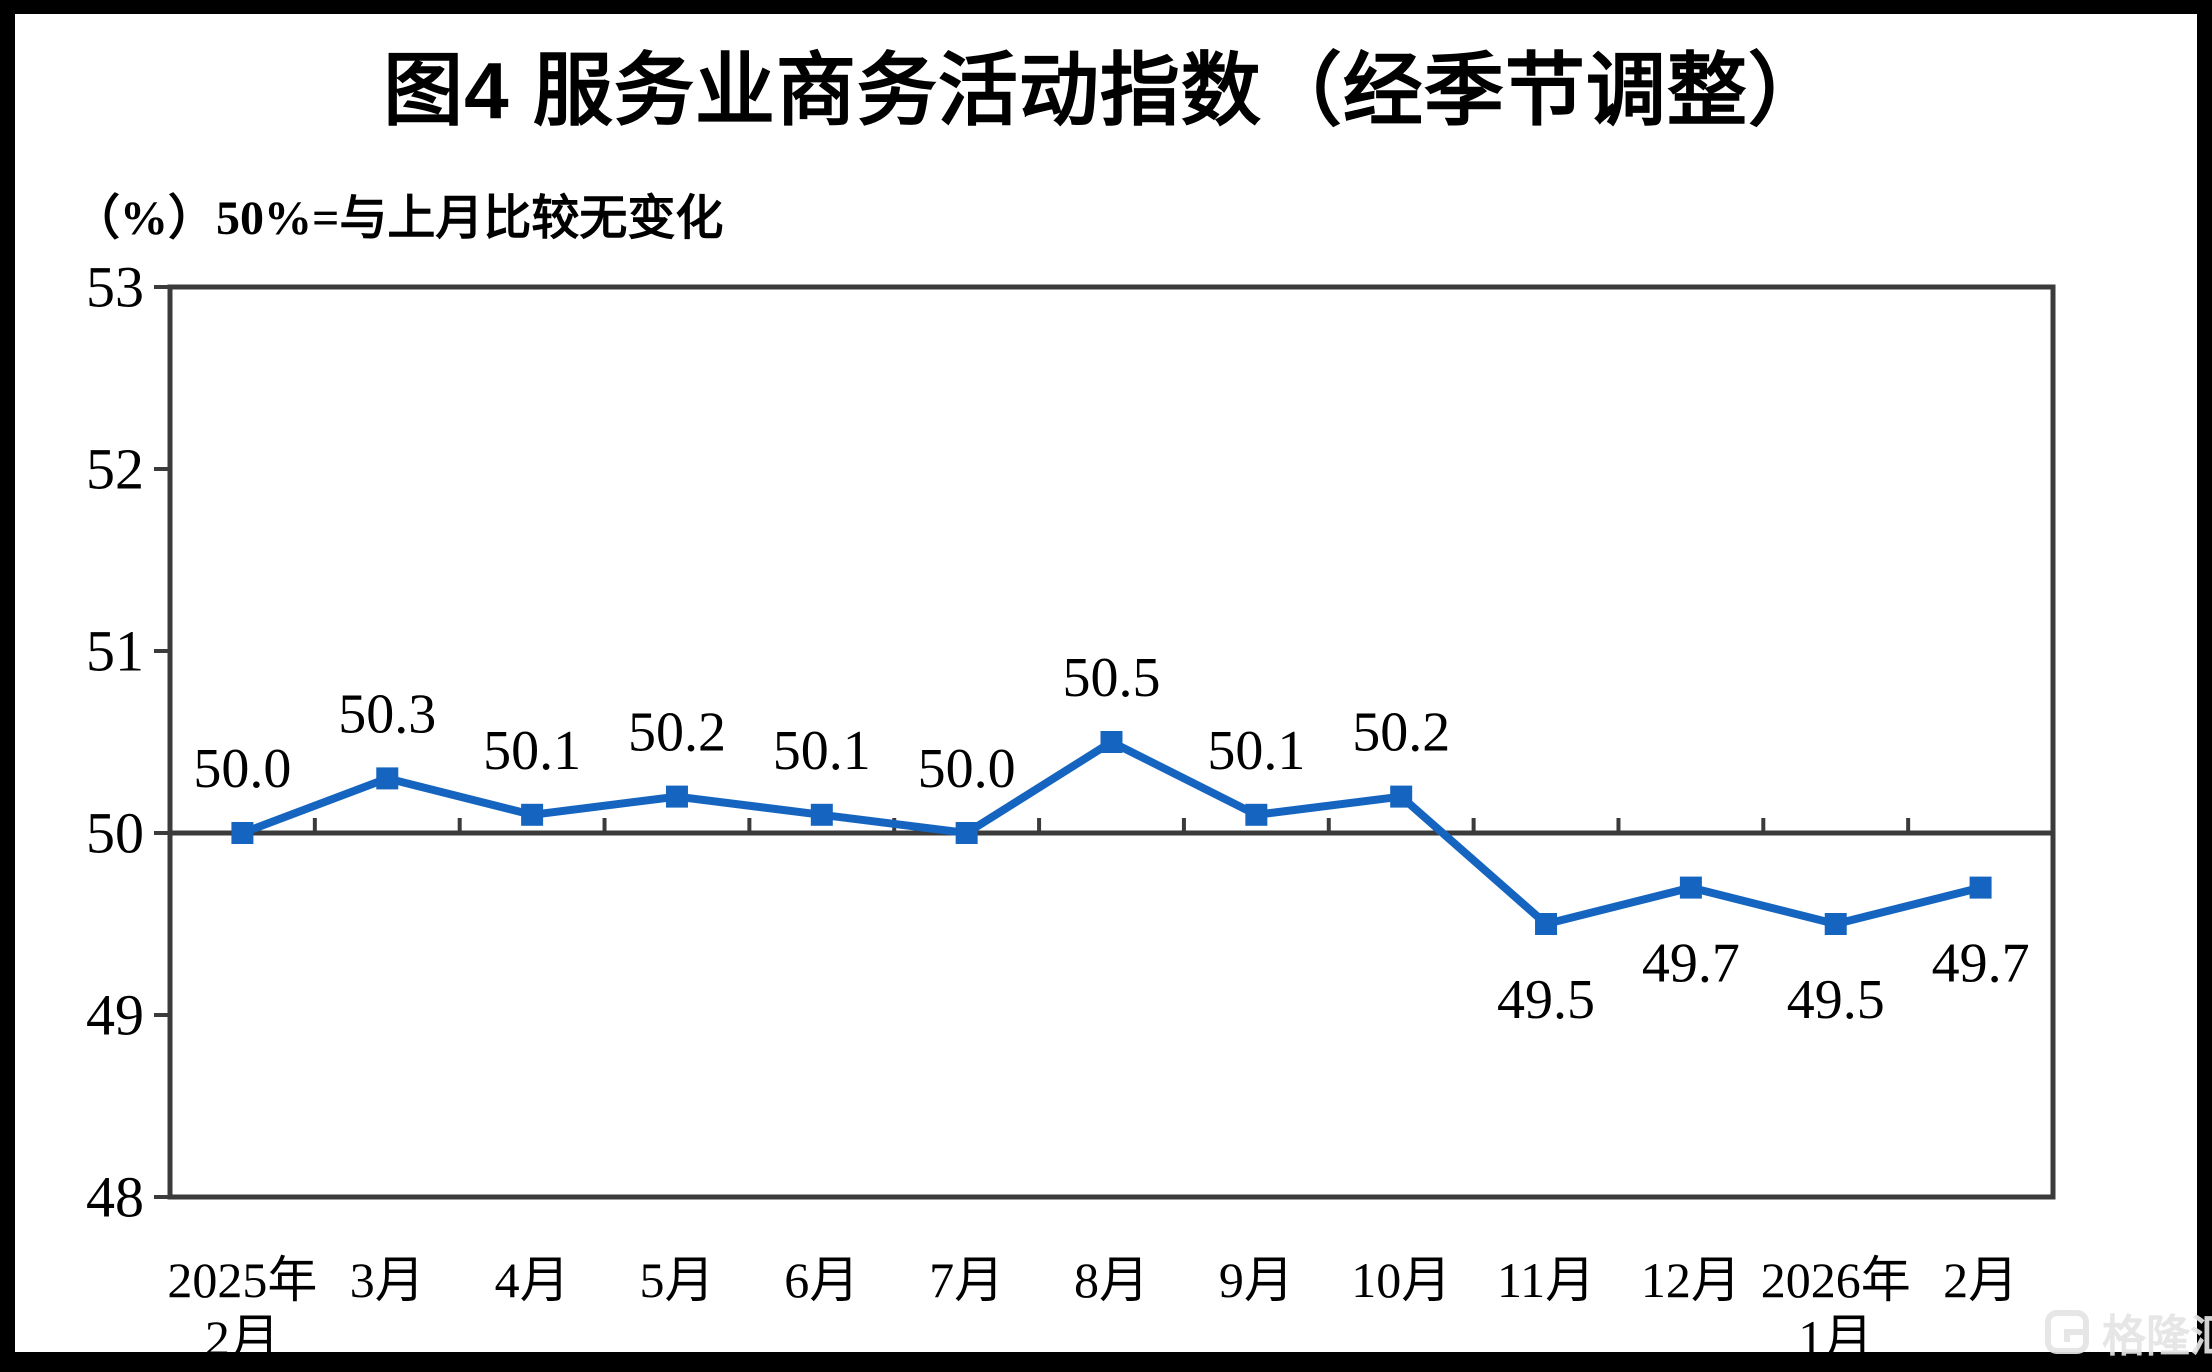 The width and height of the screenshot is (2212, 1372). Describe the element at coordinates (966, 1280) in the screenshot. I see `x-axis-label: 7月` at that location.